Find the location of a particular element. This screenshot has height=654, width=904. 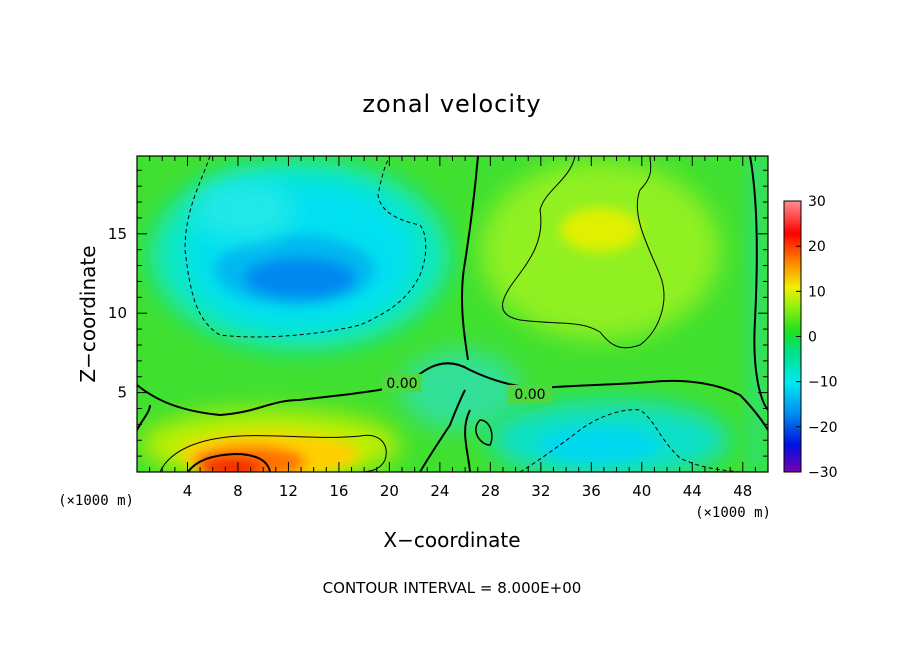

x-tick-label: 8 is located at coordinates (238, 491).